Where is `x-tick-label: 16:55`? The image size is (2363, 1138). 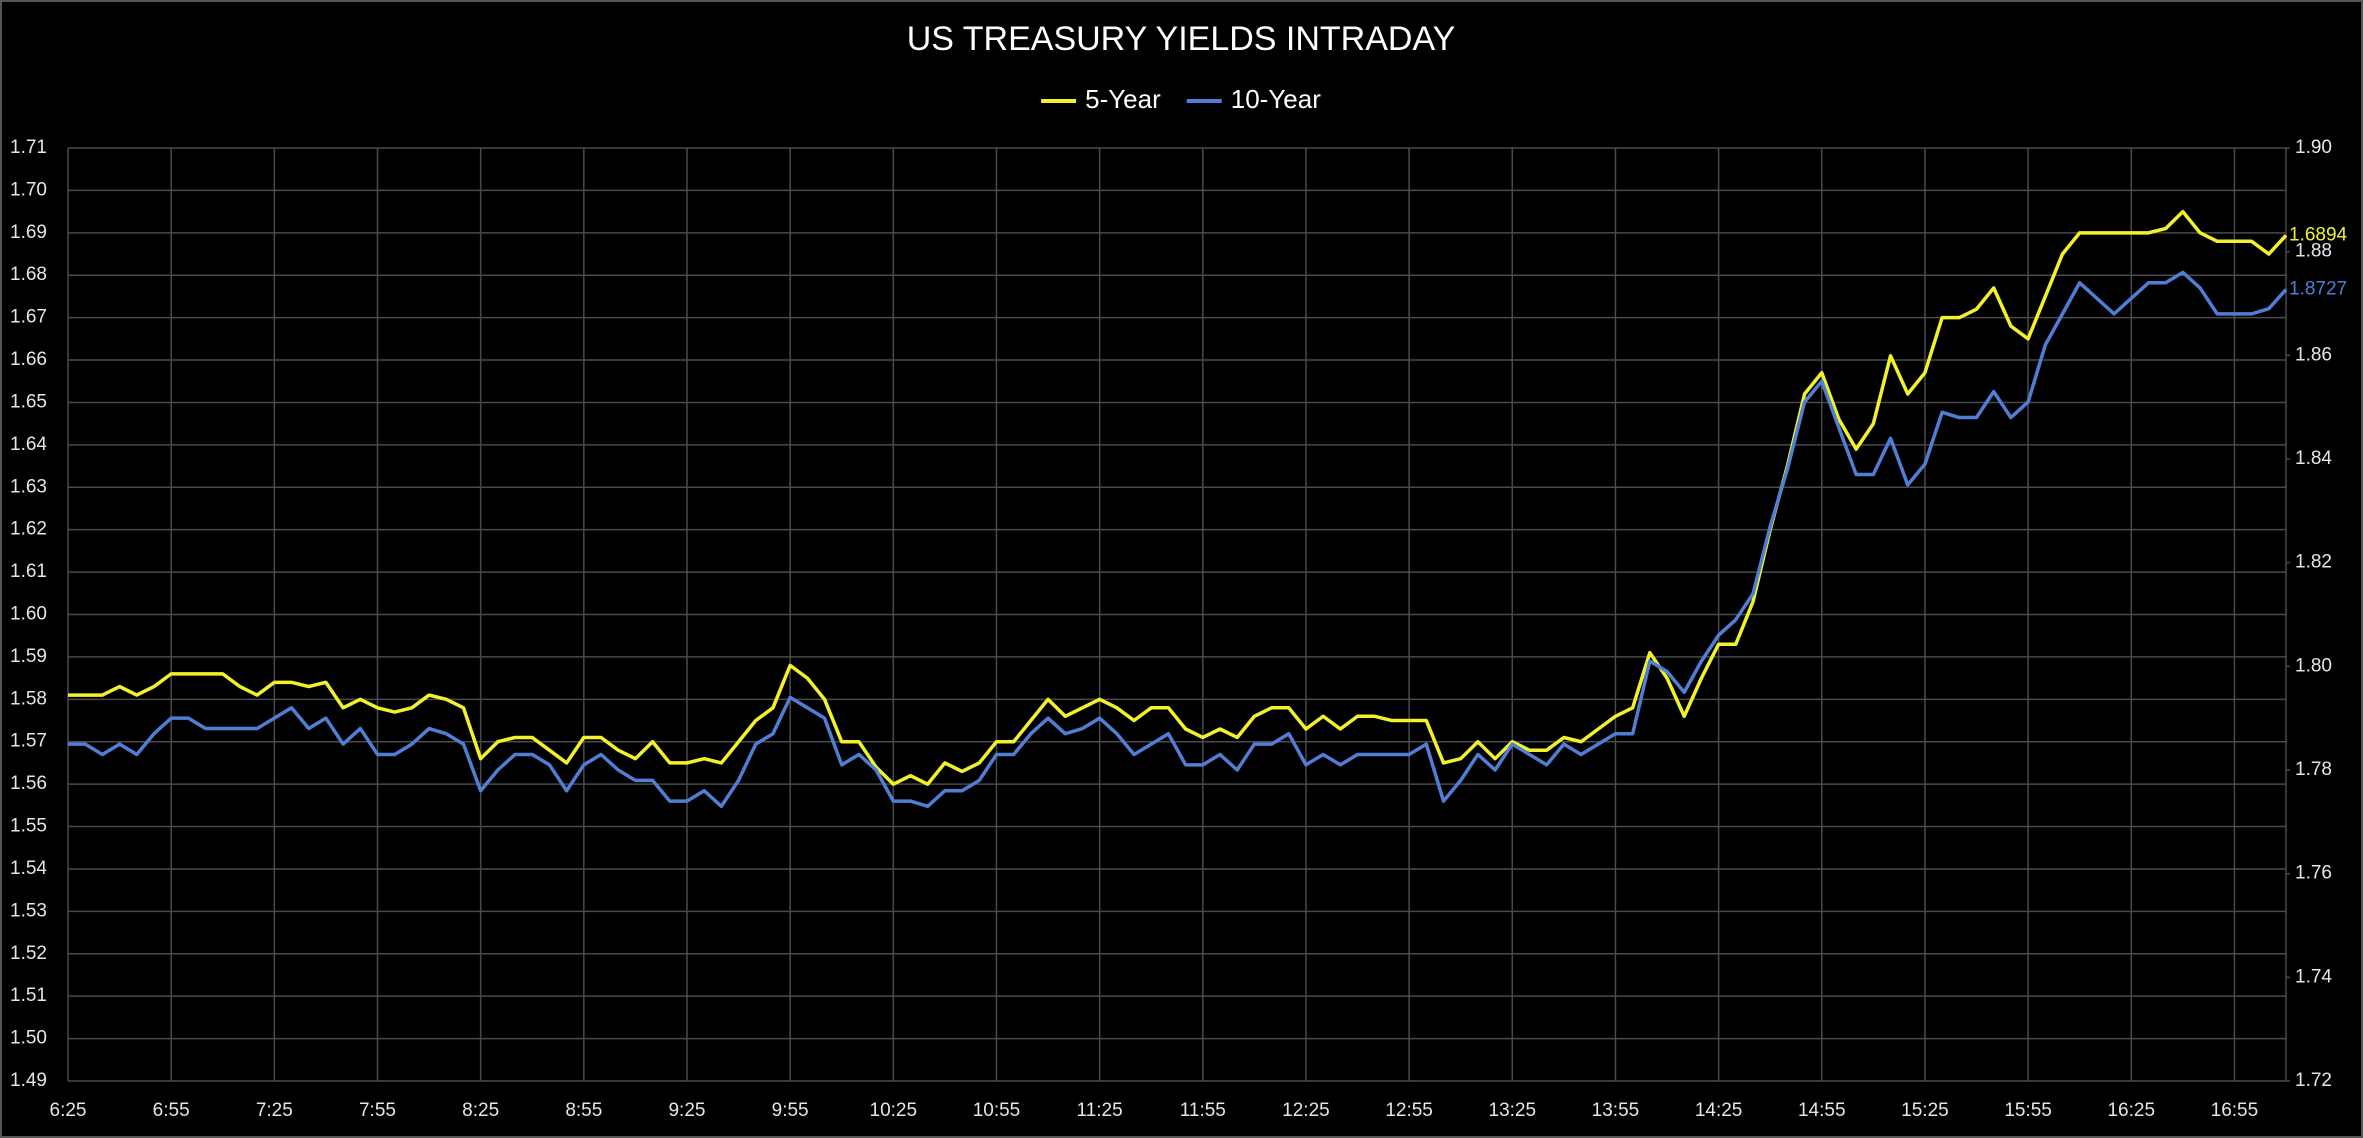
x-tick-label: 16:55 is located at coordinates (2235, 1110).